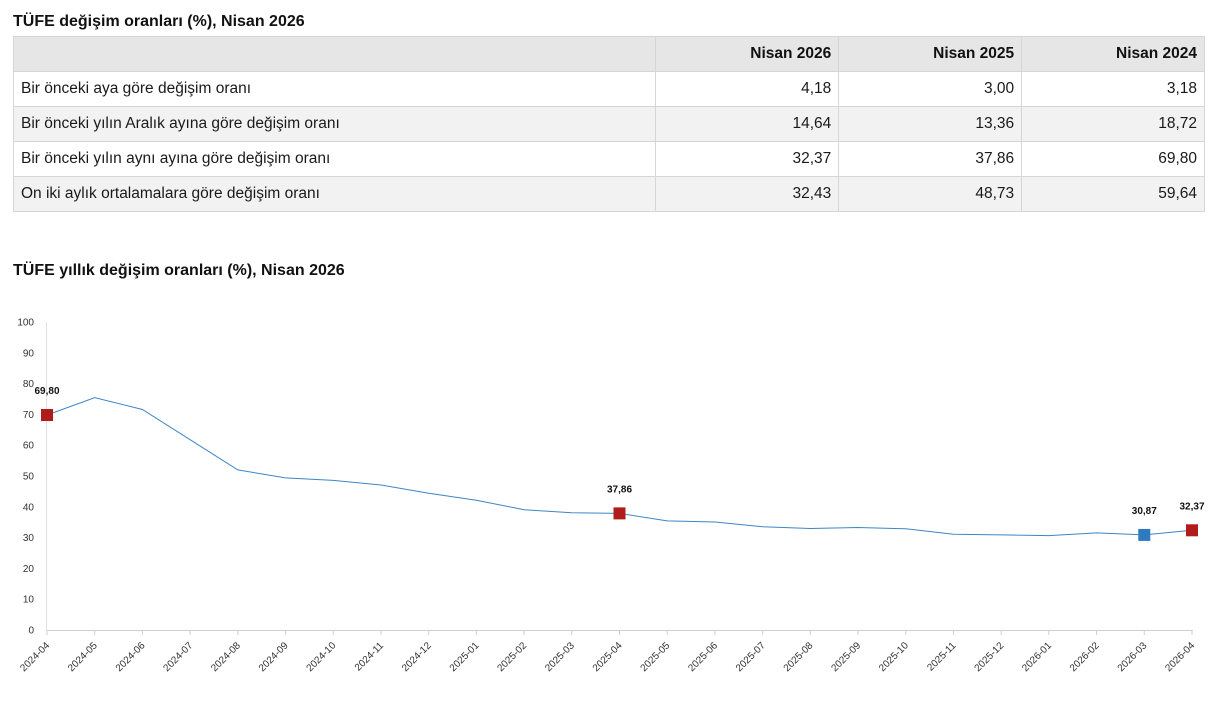 This screenshot has width=1229, height=703. I want to click on x-tick-label: 2025-06, so click(703, 657).